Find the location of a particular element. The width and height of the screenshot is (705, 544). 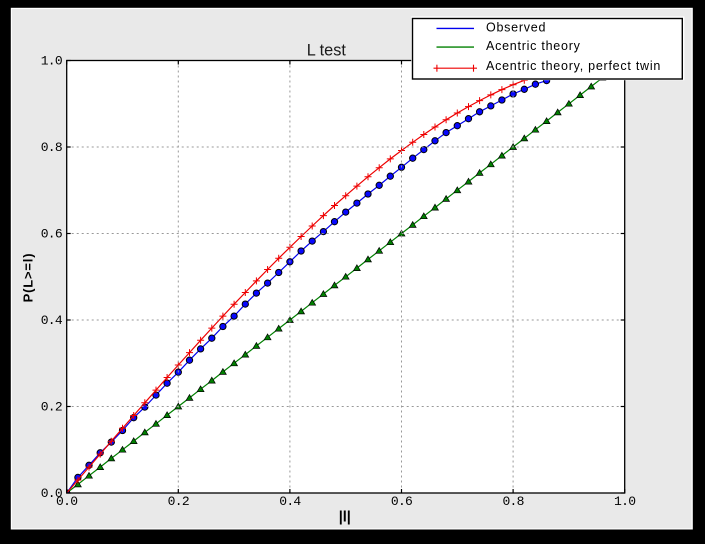

svg-text: Acentric theory, perfect twin is located at coordinates (573, 66).